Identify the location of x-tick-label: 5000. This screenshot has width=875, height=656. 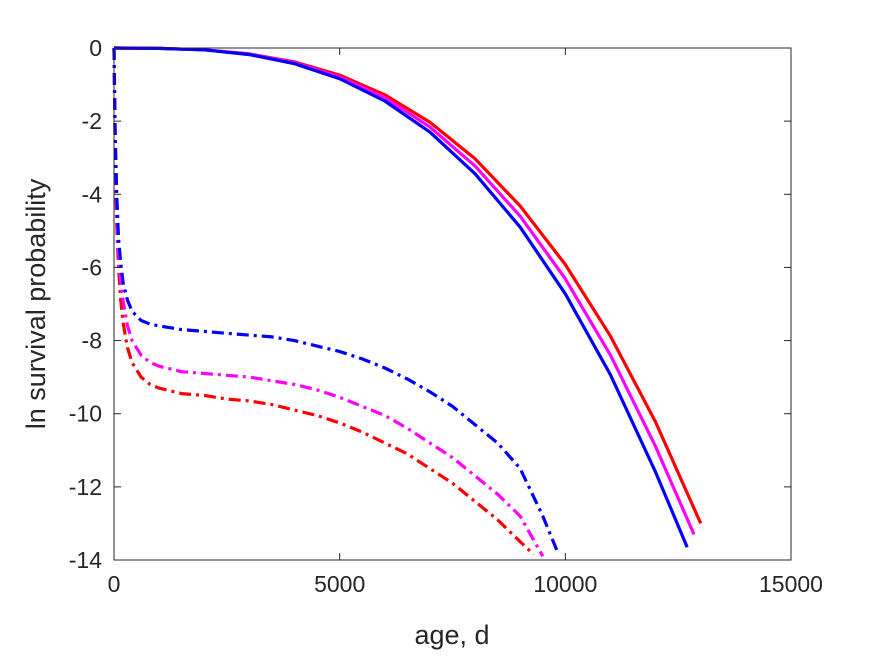
(339, 584).